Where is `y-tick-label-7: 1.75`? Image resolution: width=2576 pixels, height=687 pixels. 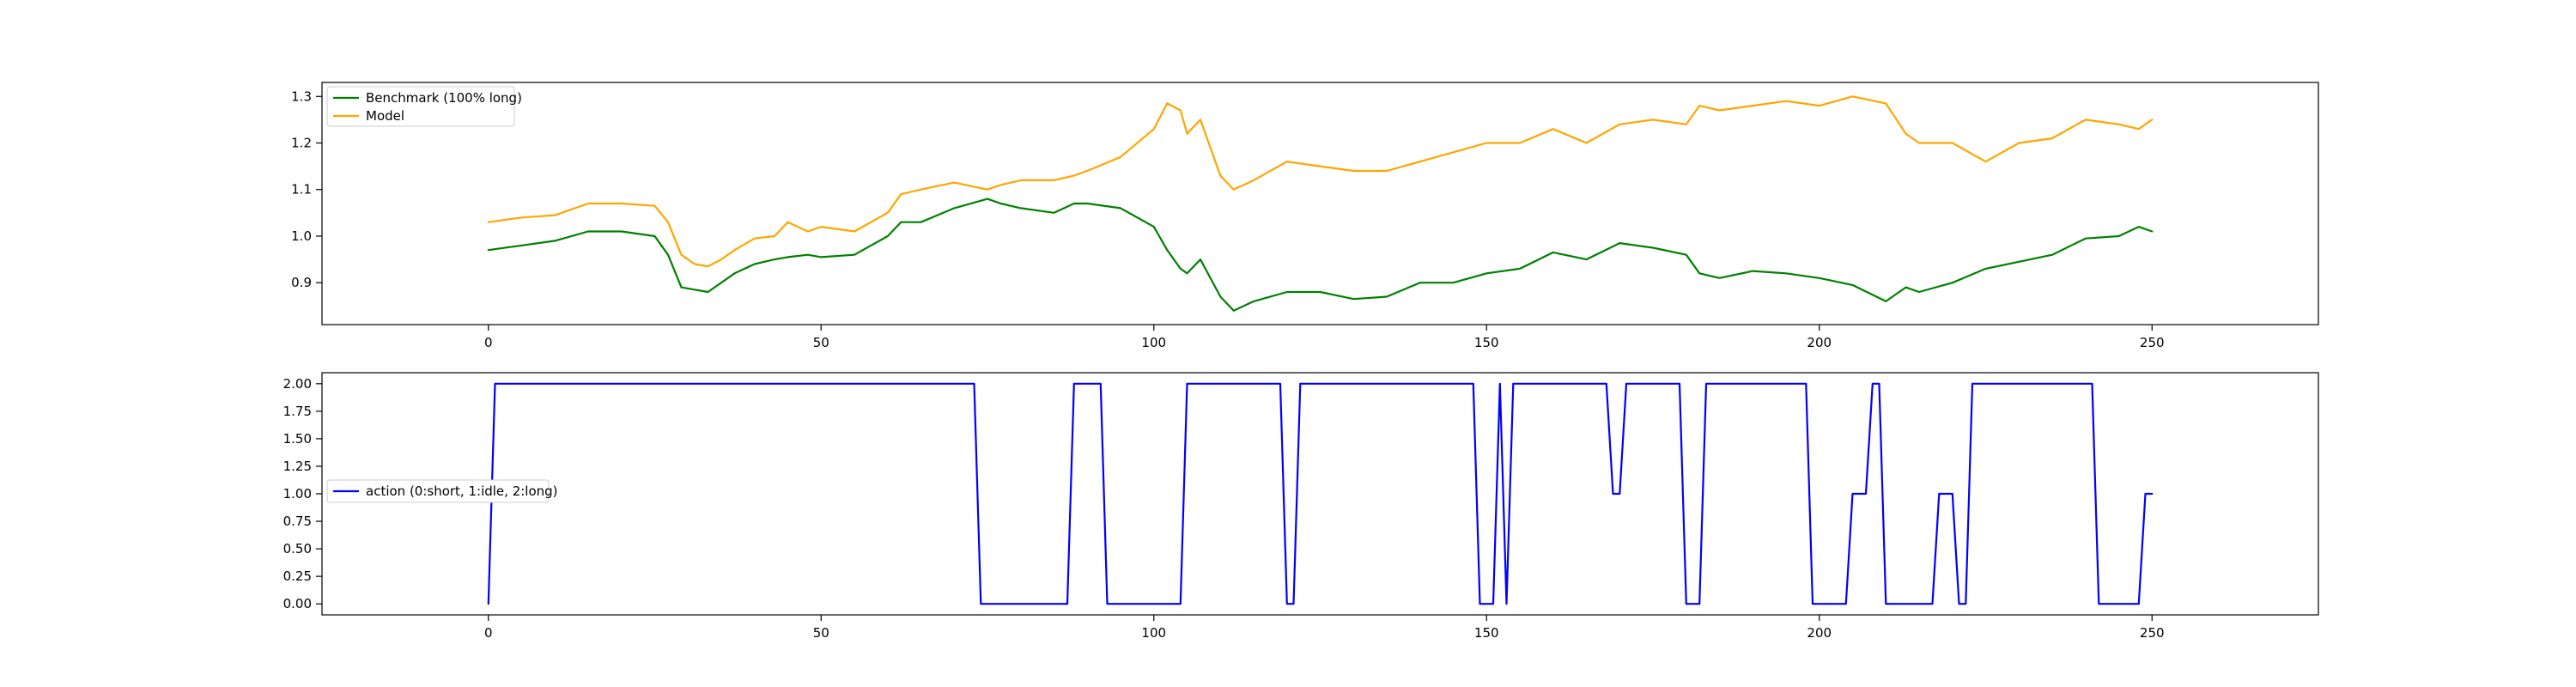 y-tick-label-7: 1.75 is located at coordinates (297, 411).